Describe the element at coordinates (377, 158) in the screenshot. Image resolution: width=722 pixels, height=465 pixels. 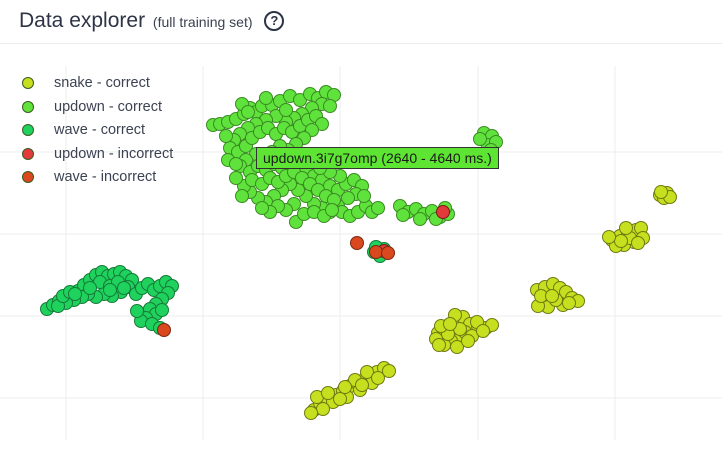
I see `point-tooltip: updown.3i7g7omp (2640 - 4640 ms.)` at that location.